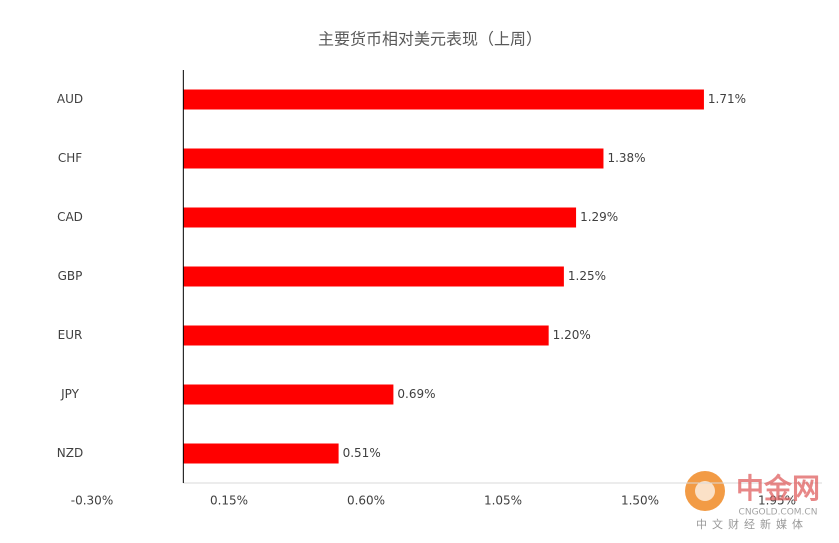 This screenshot has width=839, height=543. Describe the element at coordinates (778, 513) in the screenshot. I see `watermark-domain: CNGOLD.COM.CN` at that location.